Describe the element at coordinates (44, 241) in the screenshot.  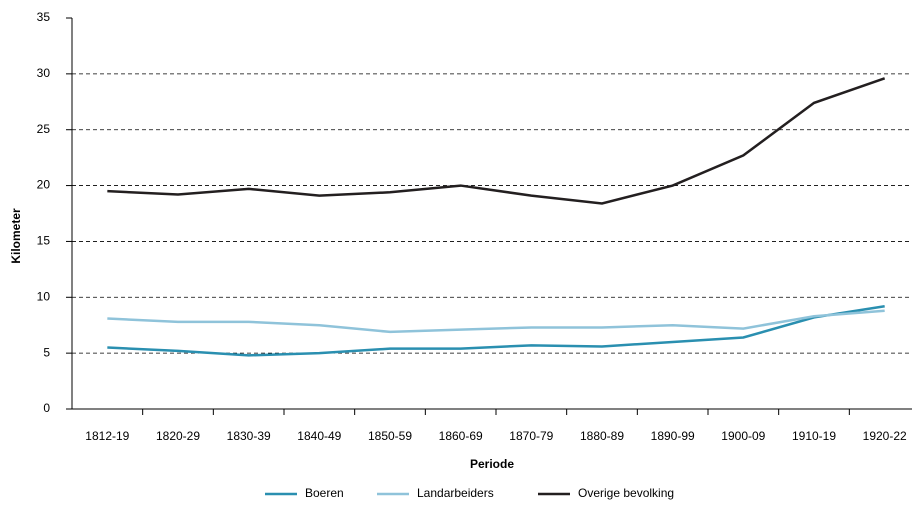
I see `y-tick-label: 15` at that location.